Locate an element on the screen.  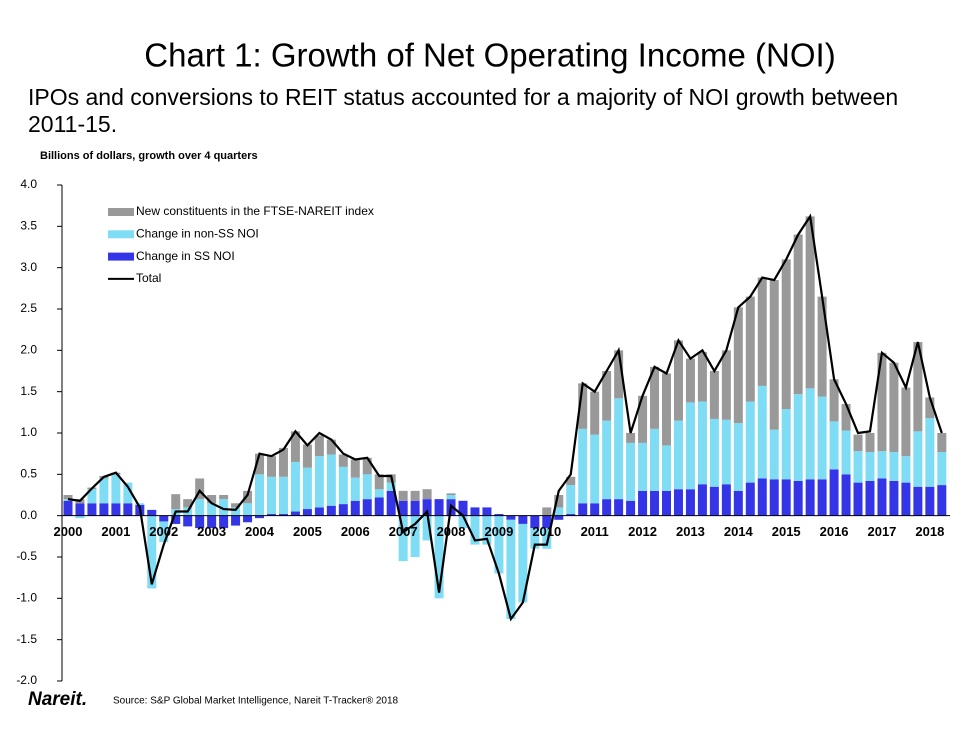
y-tick-label: -1.5 is located at coordinates (26, 639).